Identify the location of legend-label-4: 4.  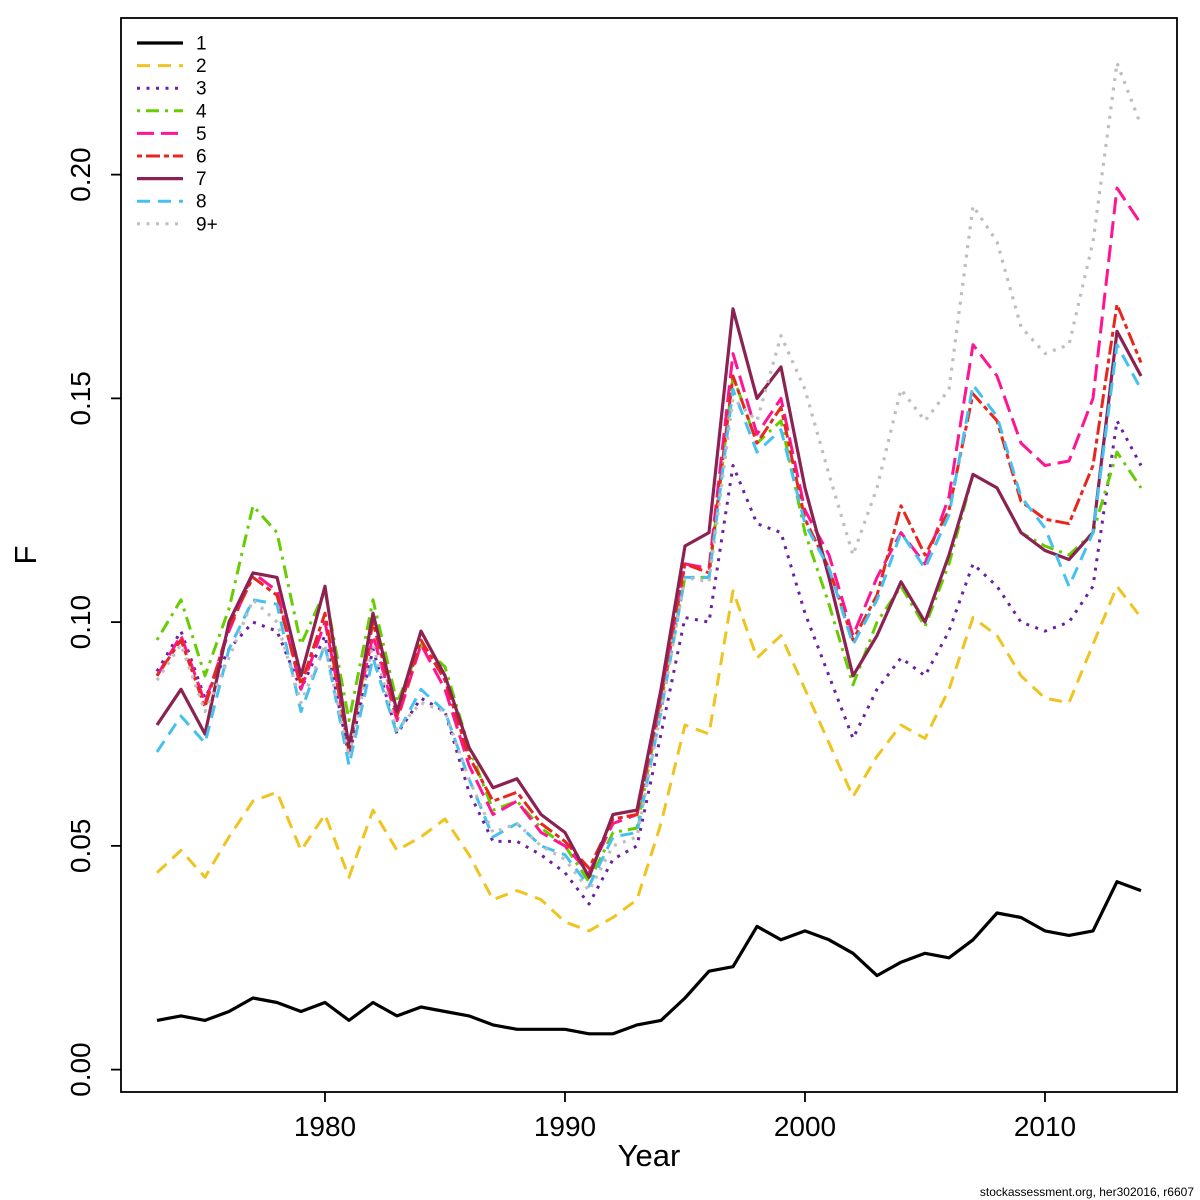
(201, 111).